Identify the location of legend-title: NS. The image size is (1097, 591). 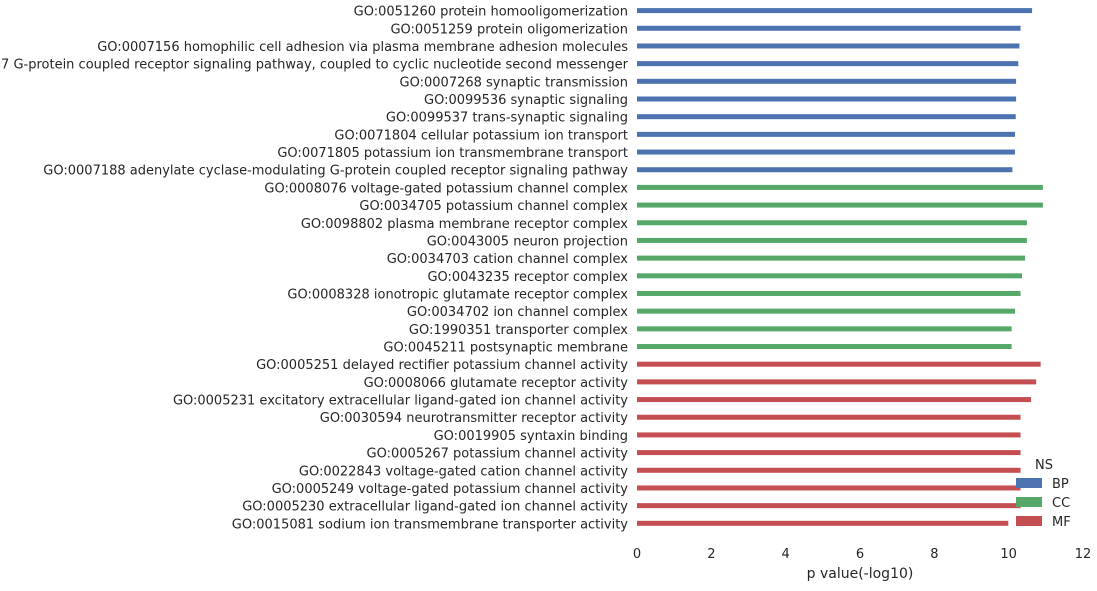
(1044, 465).